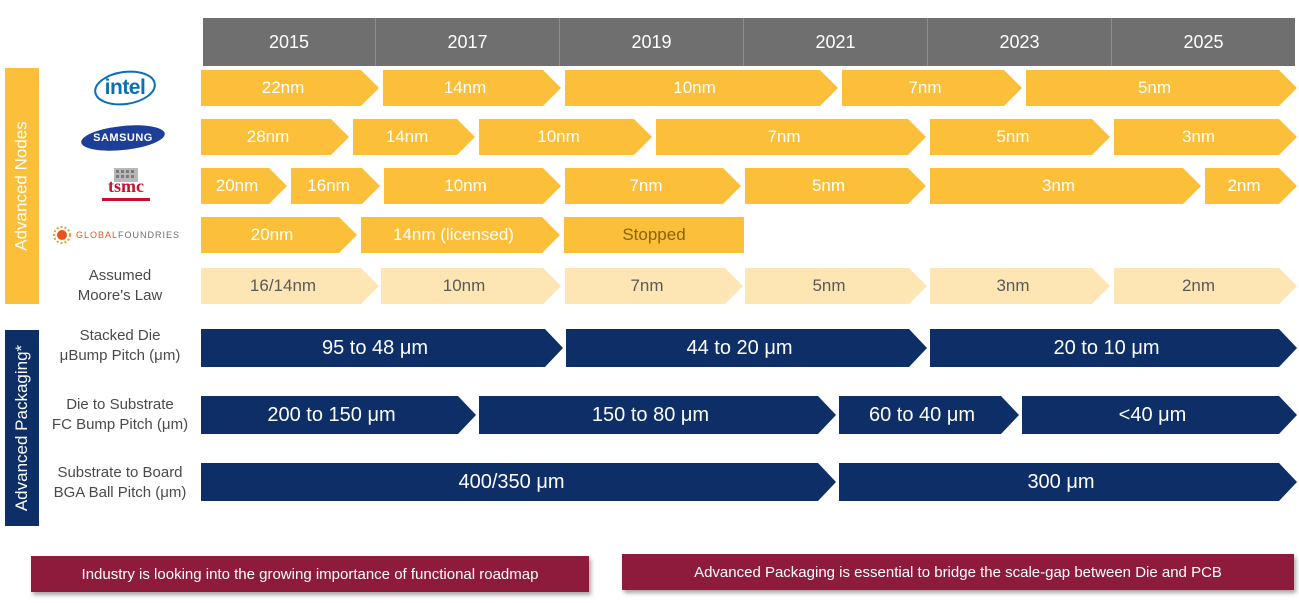 The height and width of the screenshot is (603, 1299). What do you see at coordinates (1205, 286) in the screenshot?
I see `moore-2nm: 2nm` at bounding box center [1205, 286].